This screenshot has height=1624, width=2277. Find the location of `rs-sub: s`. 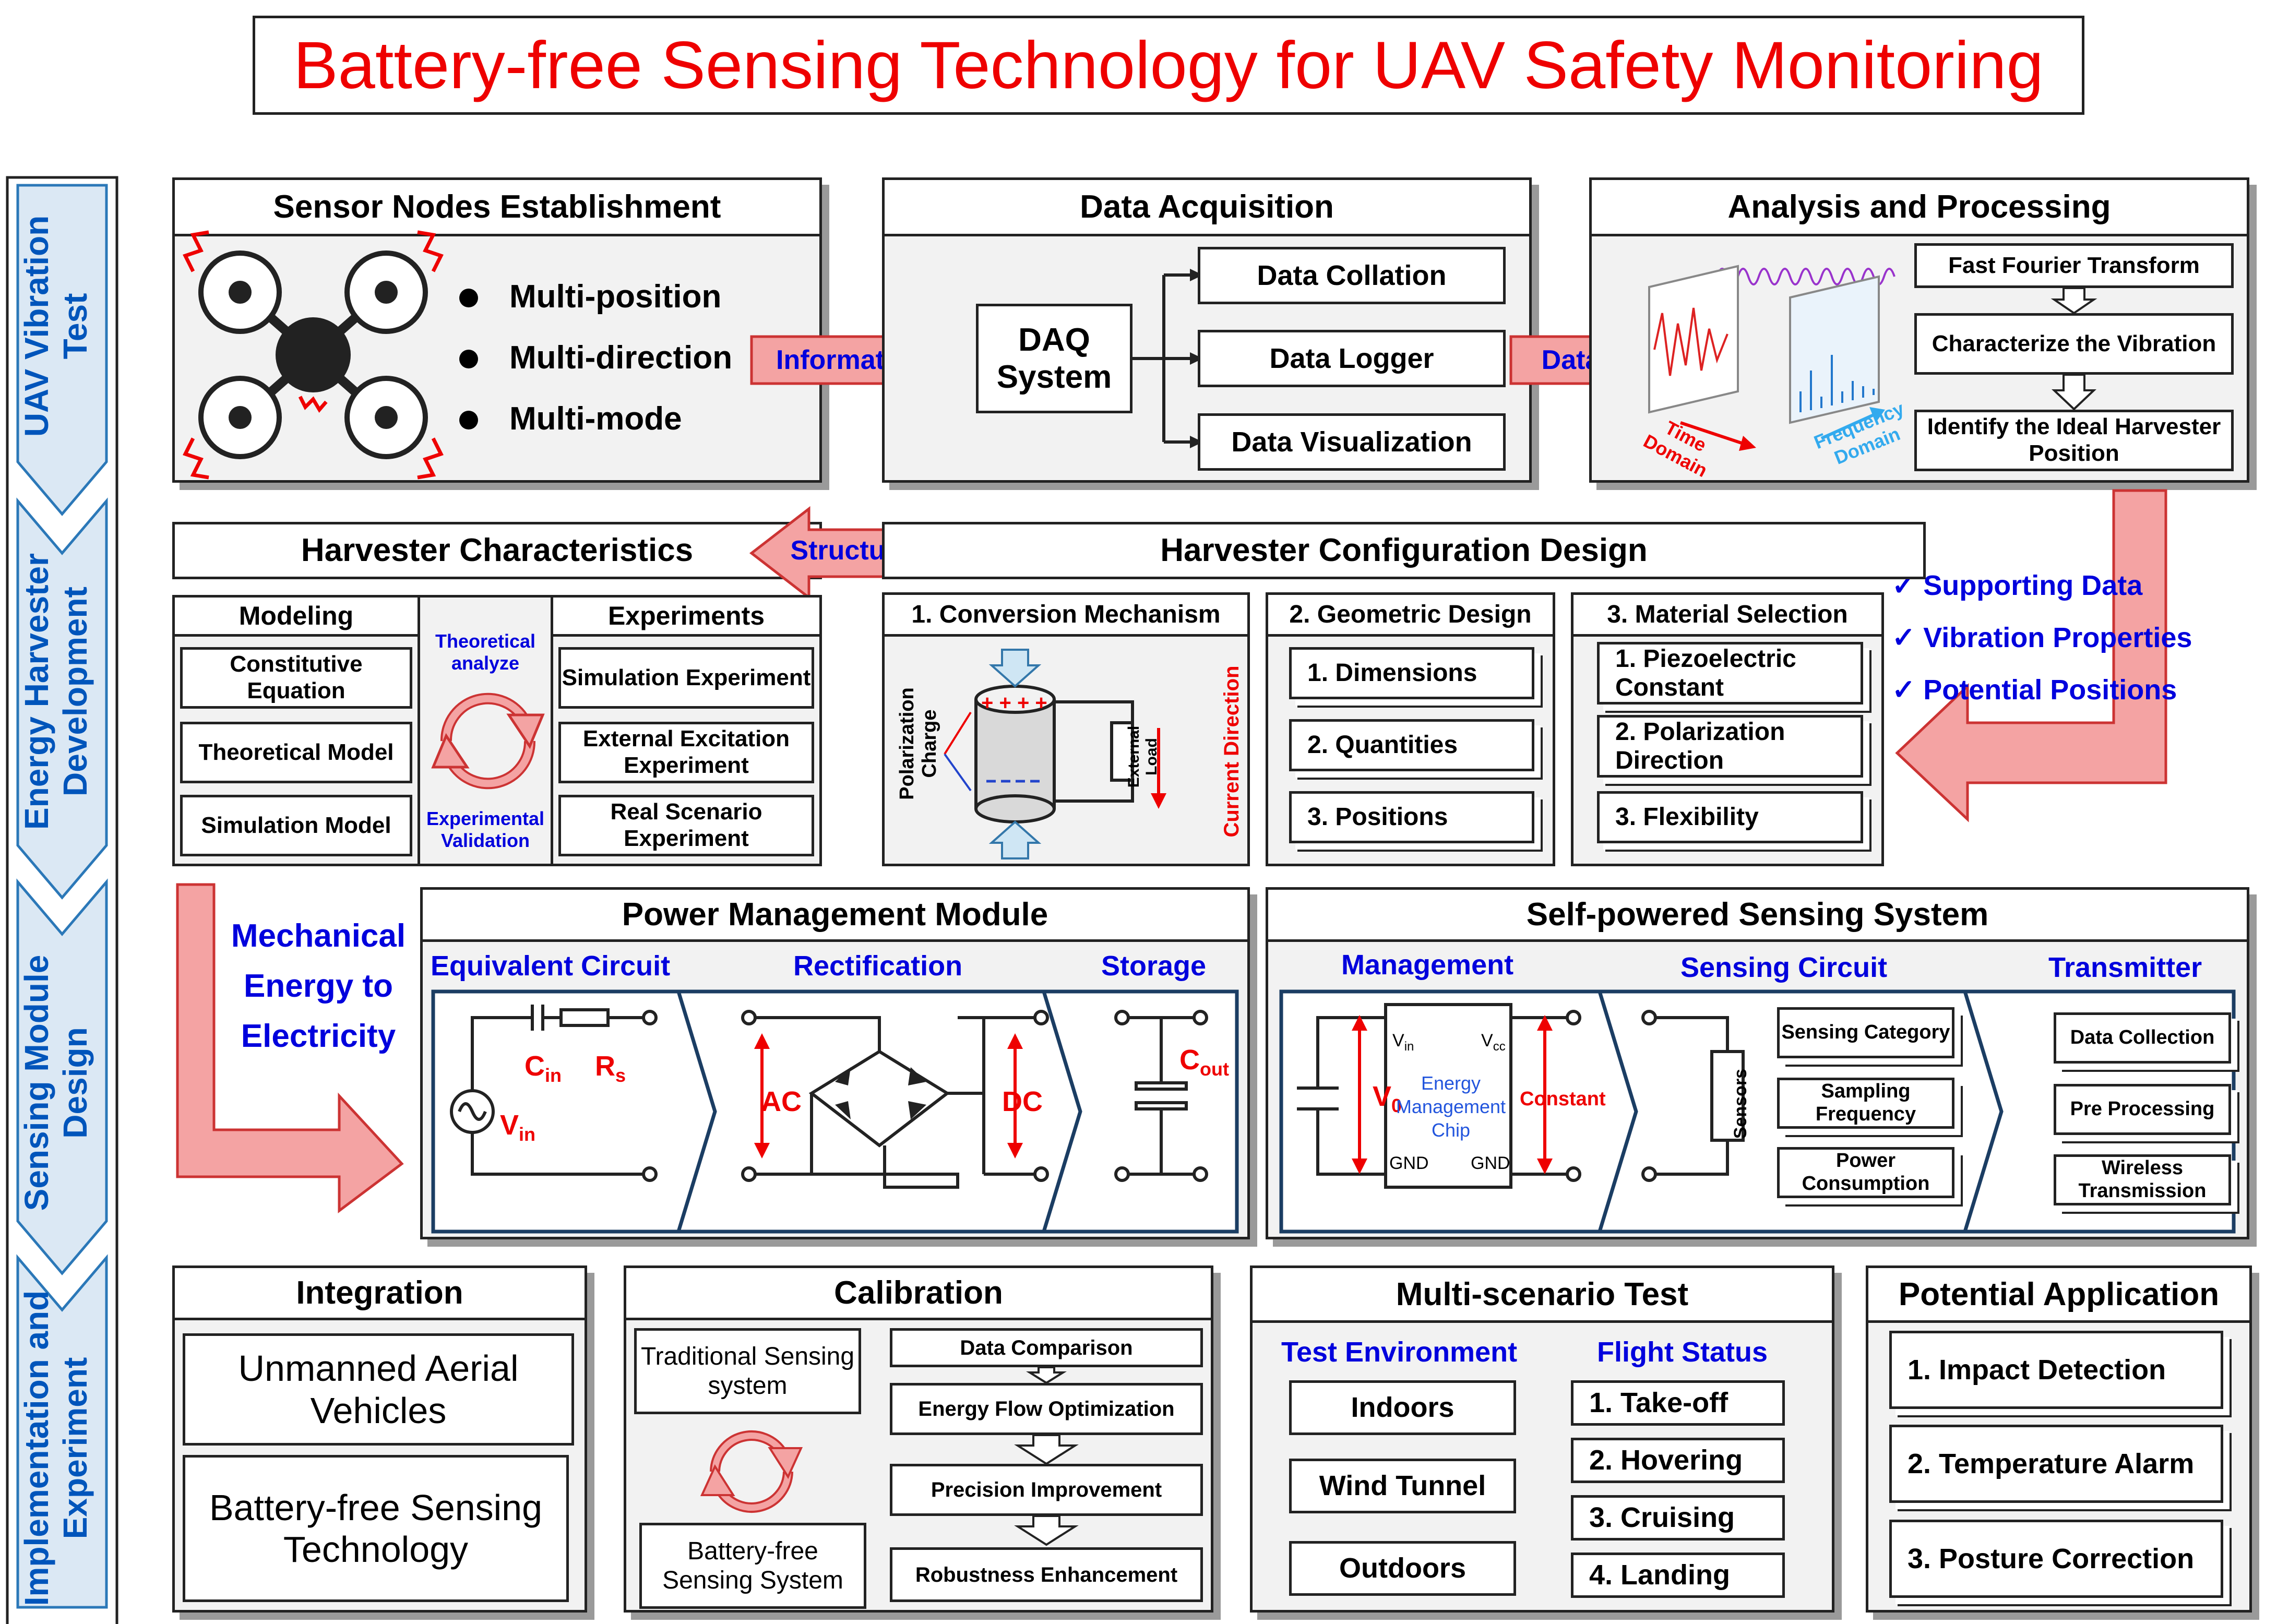

rs-sub: s is located at coordinates (620, 1075).